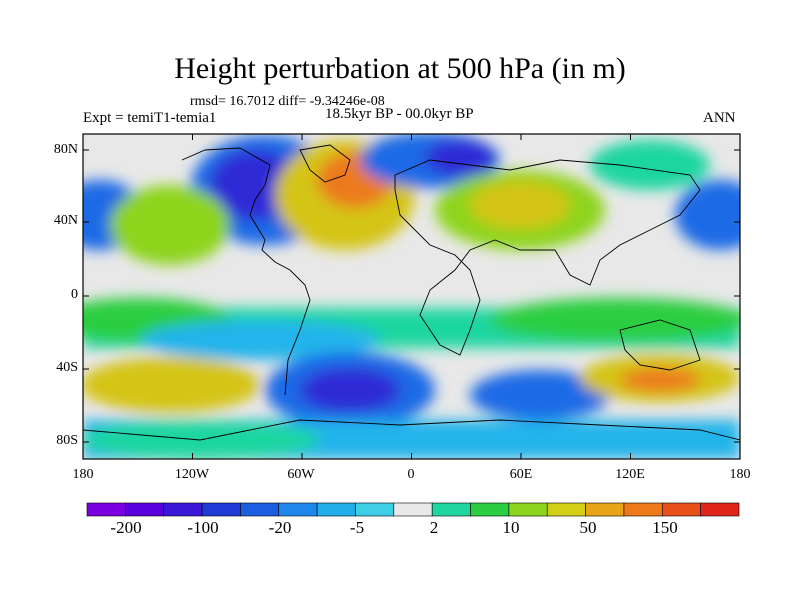  What do you see at coordinates (287, 101) in the screenshot?
I see `stats-subtitle: rmsd= 16.7012 diff= -9.34246e-08` at bounding box center [287, 101].